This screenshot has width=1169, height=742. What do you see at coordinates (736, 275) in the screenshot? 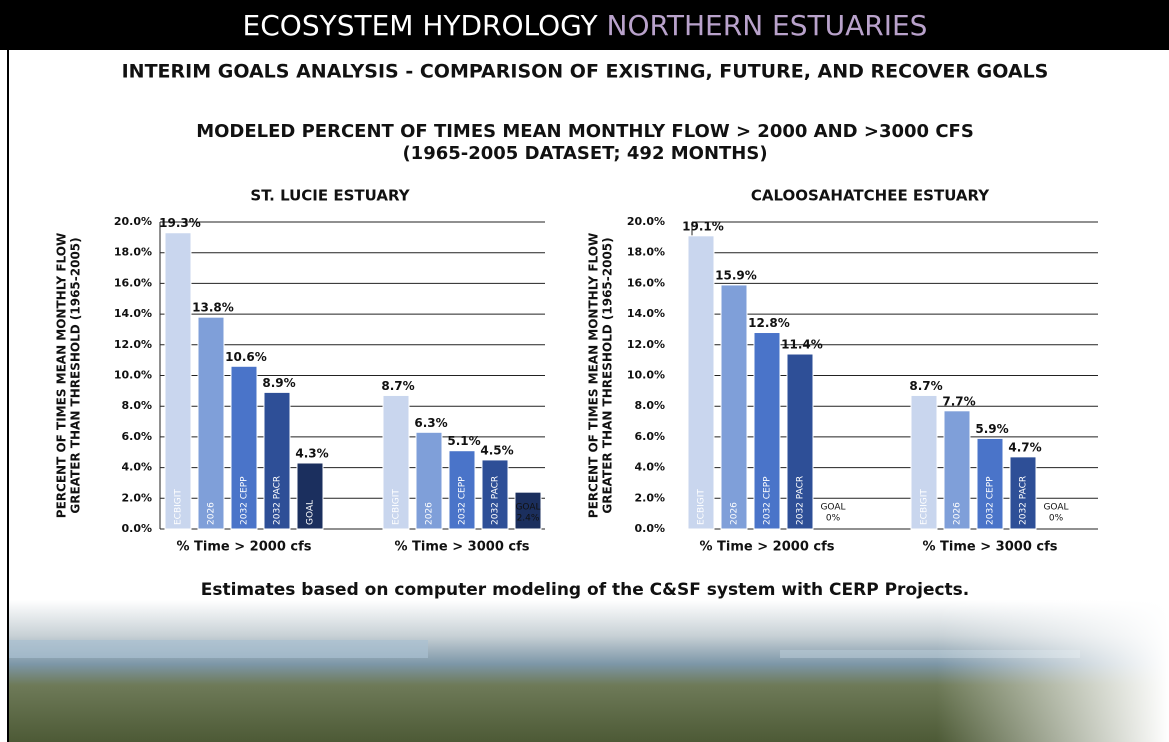
I see `data-label: 15.9%` at bounding box center [736, 275].